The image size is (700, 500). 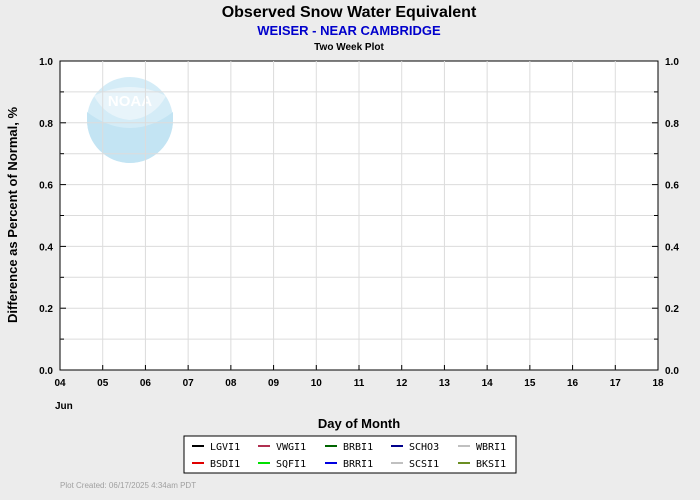 I want to click on x-tick-label: 16, so click(x=573, y=383).